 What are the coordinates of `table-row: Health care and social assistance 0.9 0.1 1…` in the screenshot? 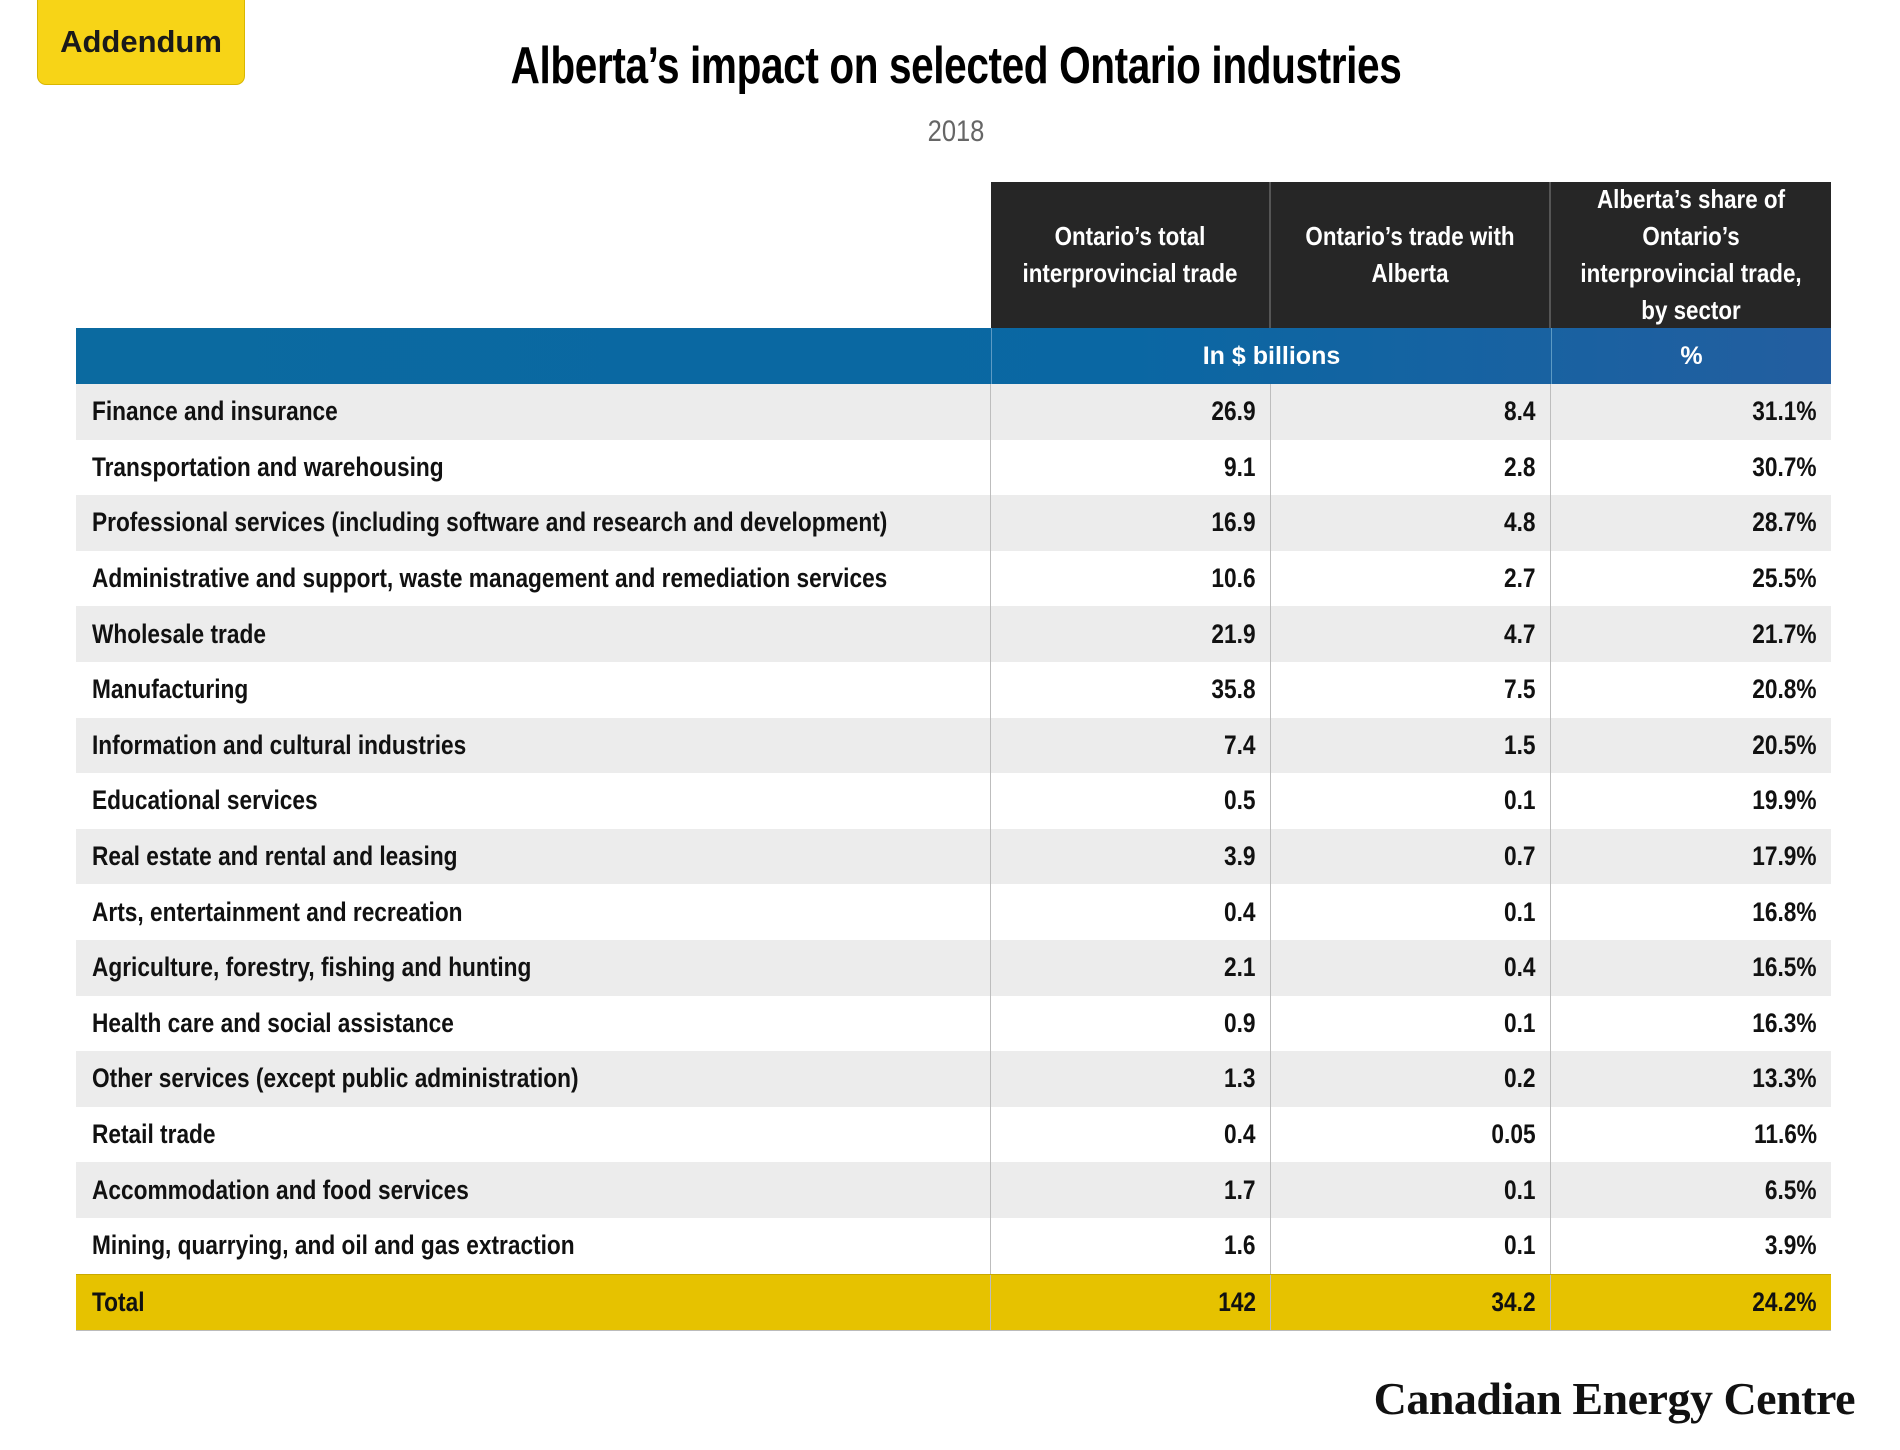 It's located at (953, 1023).